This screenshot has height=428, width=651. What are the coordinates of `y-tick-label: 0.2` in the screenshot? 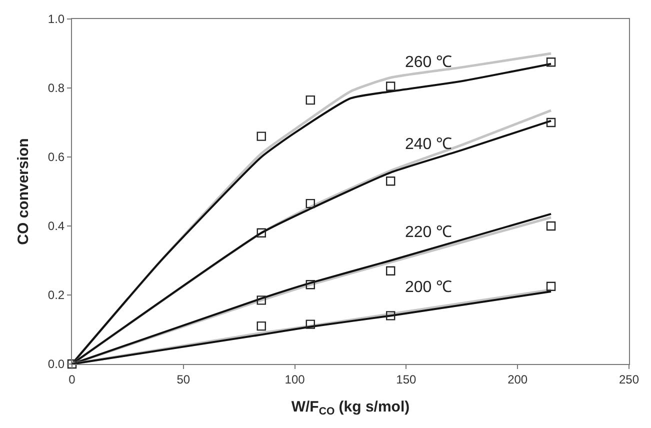 It's located at (56, 295).